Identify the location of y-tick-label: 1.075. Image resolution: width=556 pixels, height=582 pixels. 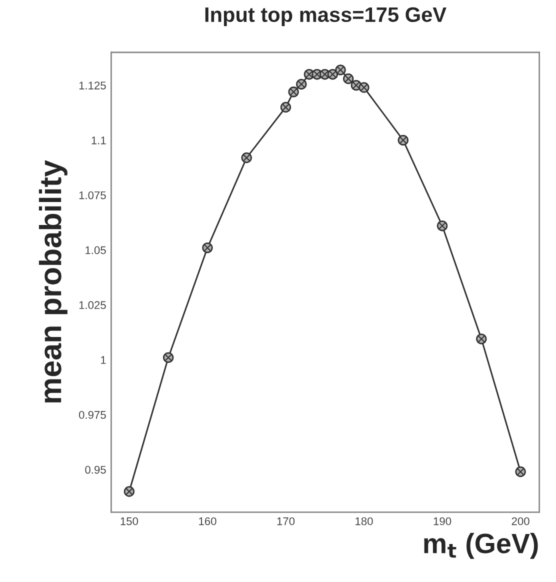
(92, 195).